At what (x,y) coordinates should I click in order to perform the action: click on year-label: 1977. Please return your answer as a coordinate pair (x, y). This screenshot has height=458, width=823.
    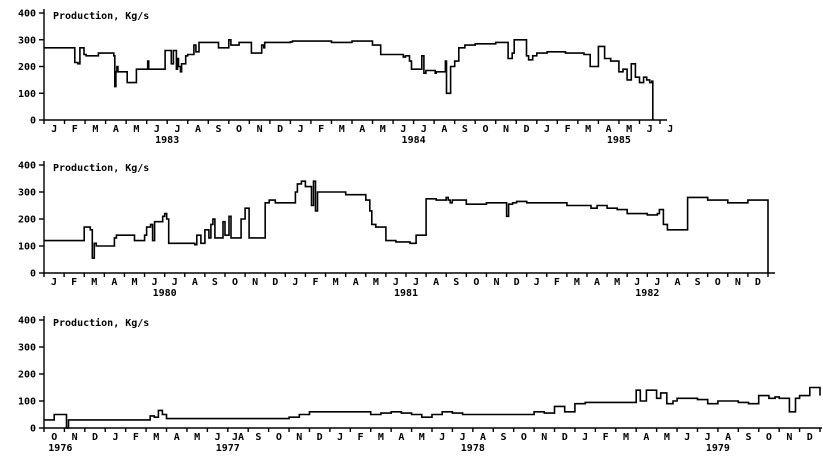
    Looking at the image, I should click on (228, 448).